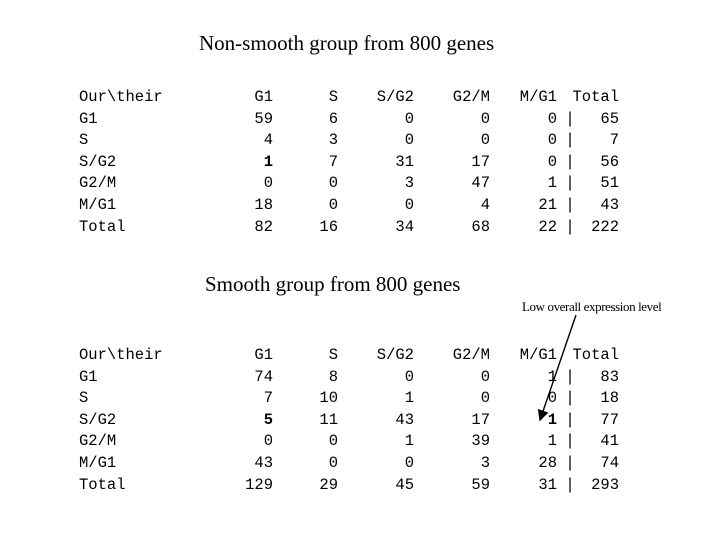  What do you see at coordinates (609, 376) in the screenshot?
I see `row-total: 83` at bounding box center [609, 376].